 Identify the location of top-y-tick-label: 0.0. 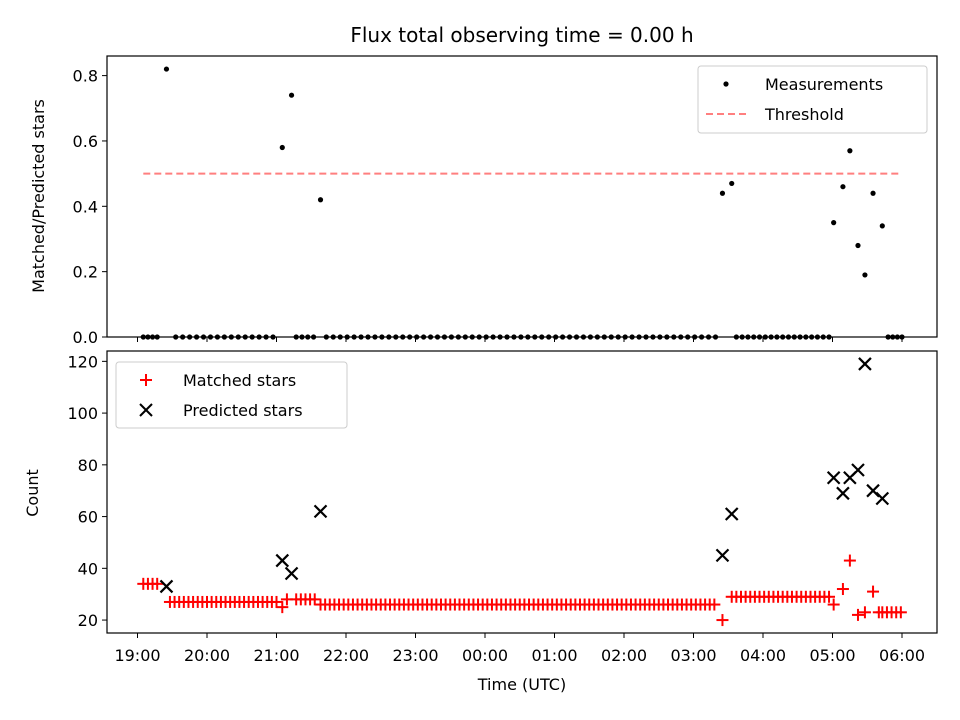
(85, 337).